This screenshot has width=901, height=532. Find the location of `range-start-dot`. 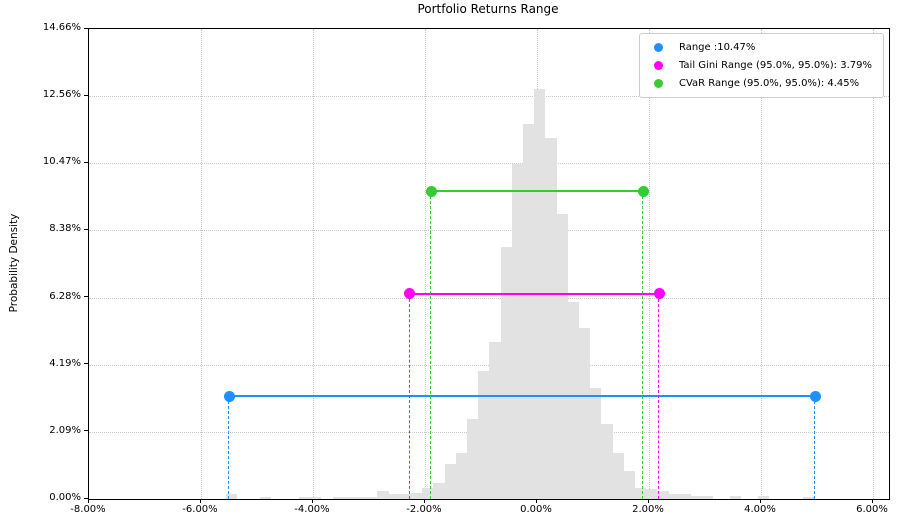

range-start-dot is located at coordinates (229, 396).